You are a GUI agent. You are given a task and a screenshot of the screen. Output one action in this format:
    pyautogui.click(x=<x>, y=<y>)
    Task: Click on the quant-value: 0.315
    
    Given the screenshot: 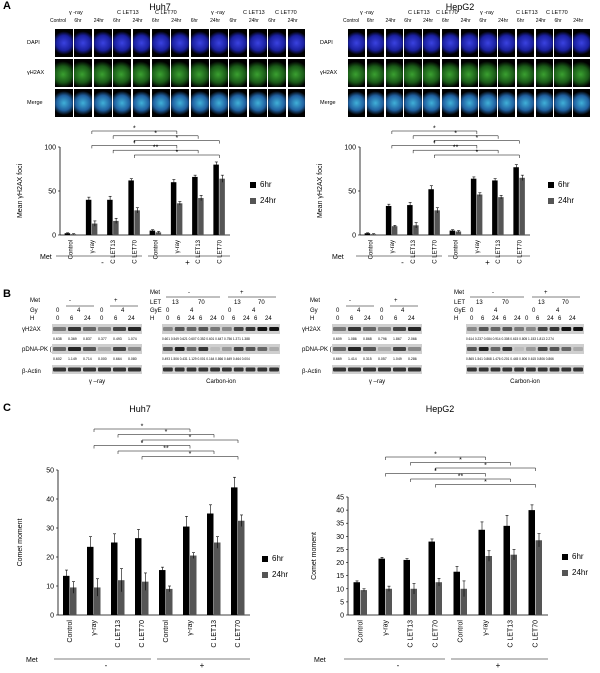 What is the action you would take?
    pyautogui.click(x=367, y=359)
    